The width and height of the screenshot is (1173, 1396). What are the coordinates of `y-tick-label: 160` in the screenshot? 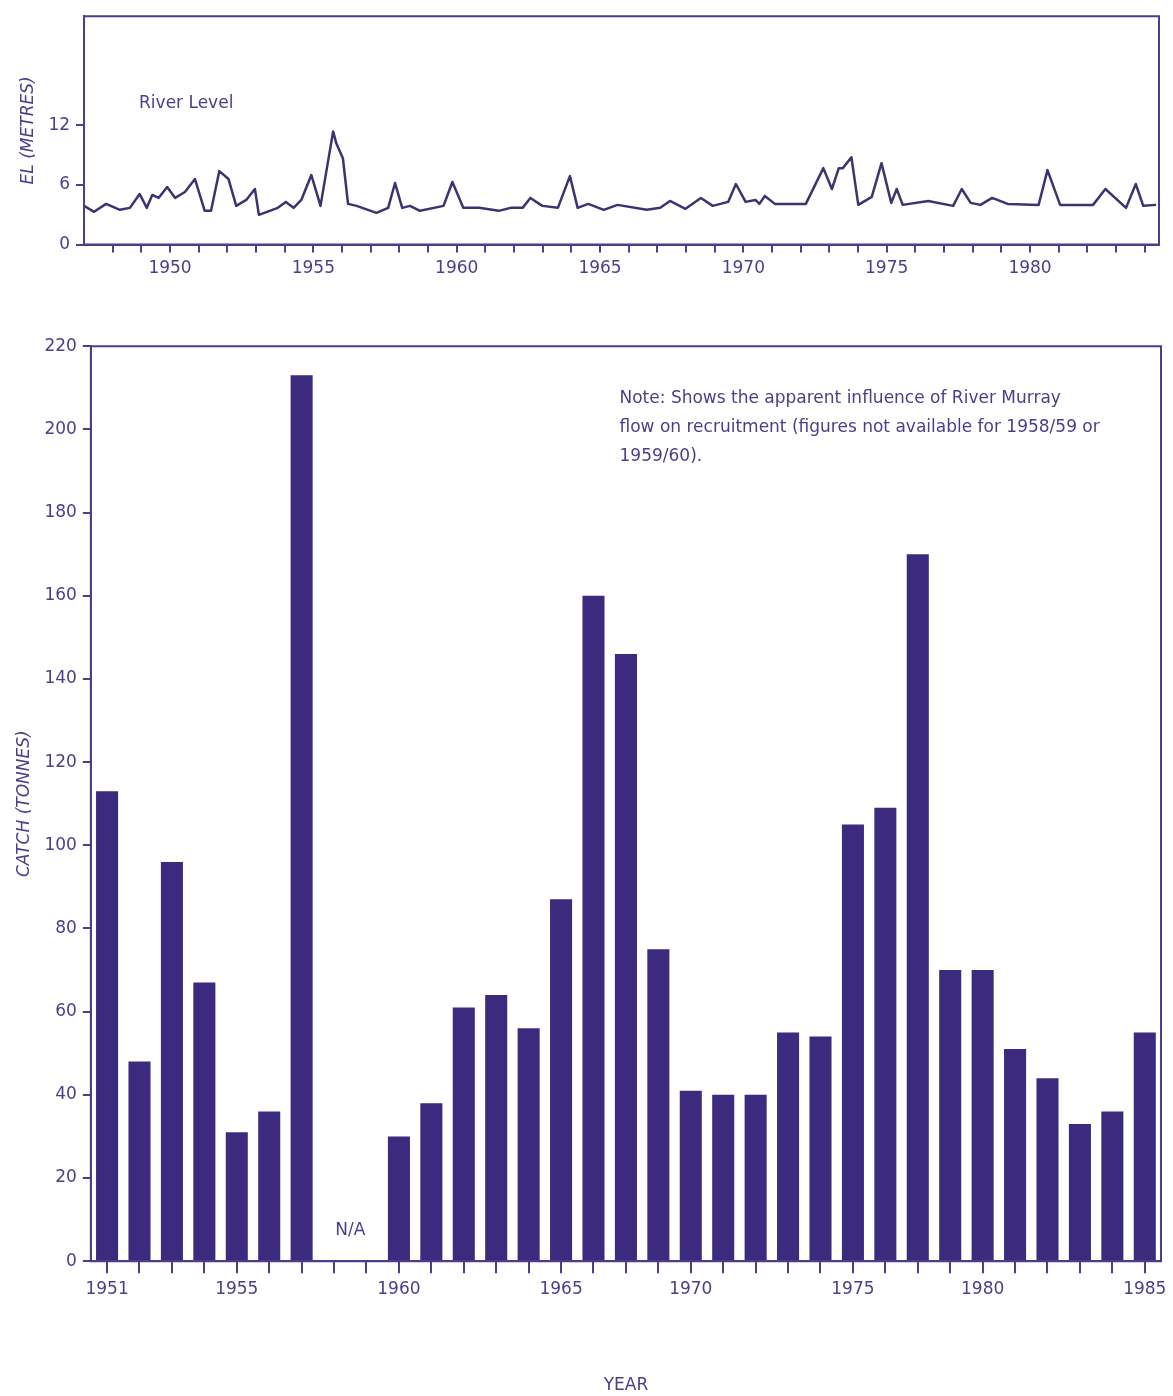 It's located at (60, 594).